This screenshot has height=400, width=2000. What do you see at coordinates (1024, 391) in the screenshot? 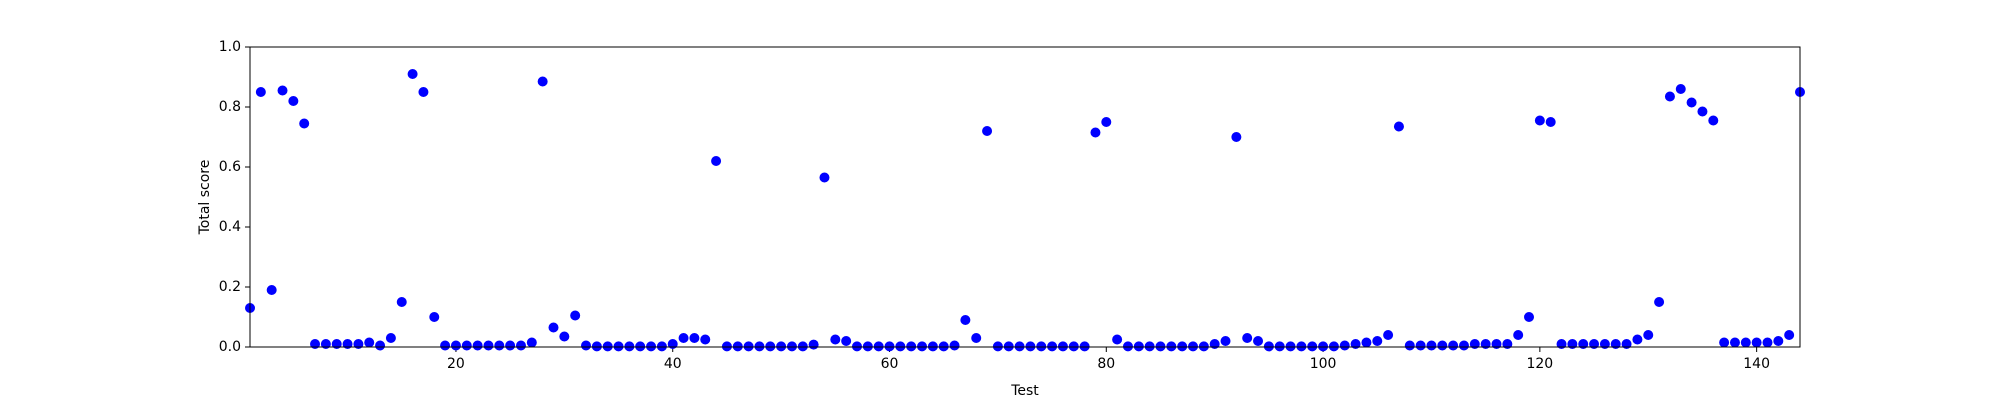
I see `x-axis-label: Test` at bounding box center [1024, 391].